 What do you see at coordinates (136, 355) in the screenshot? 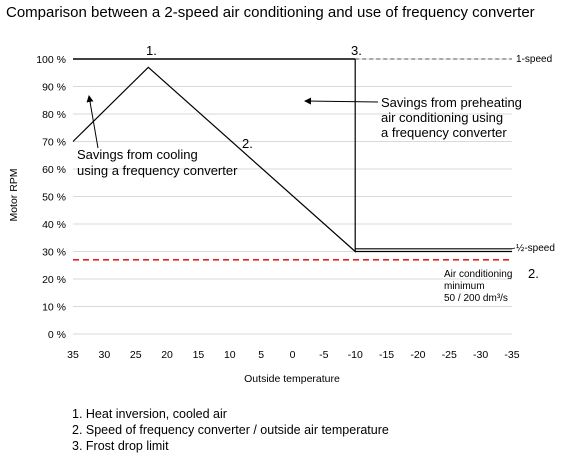
I see `x-tick-label: 25` at bounding box center [136, 355].